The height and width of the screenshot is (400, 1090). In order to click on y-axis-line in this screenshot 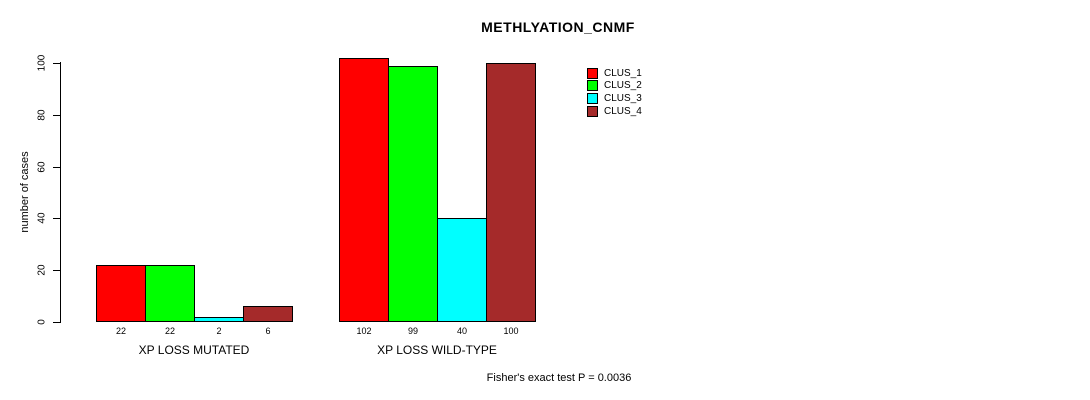, I will do `click(60, 192)`.